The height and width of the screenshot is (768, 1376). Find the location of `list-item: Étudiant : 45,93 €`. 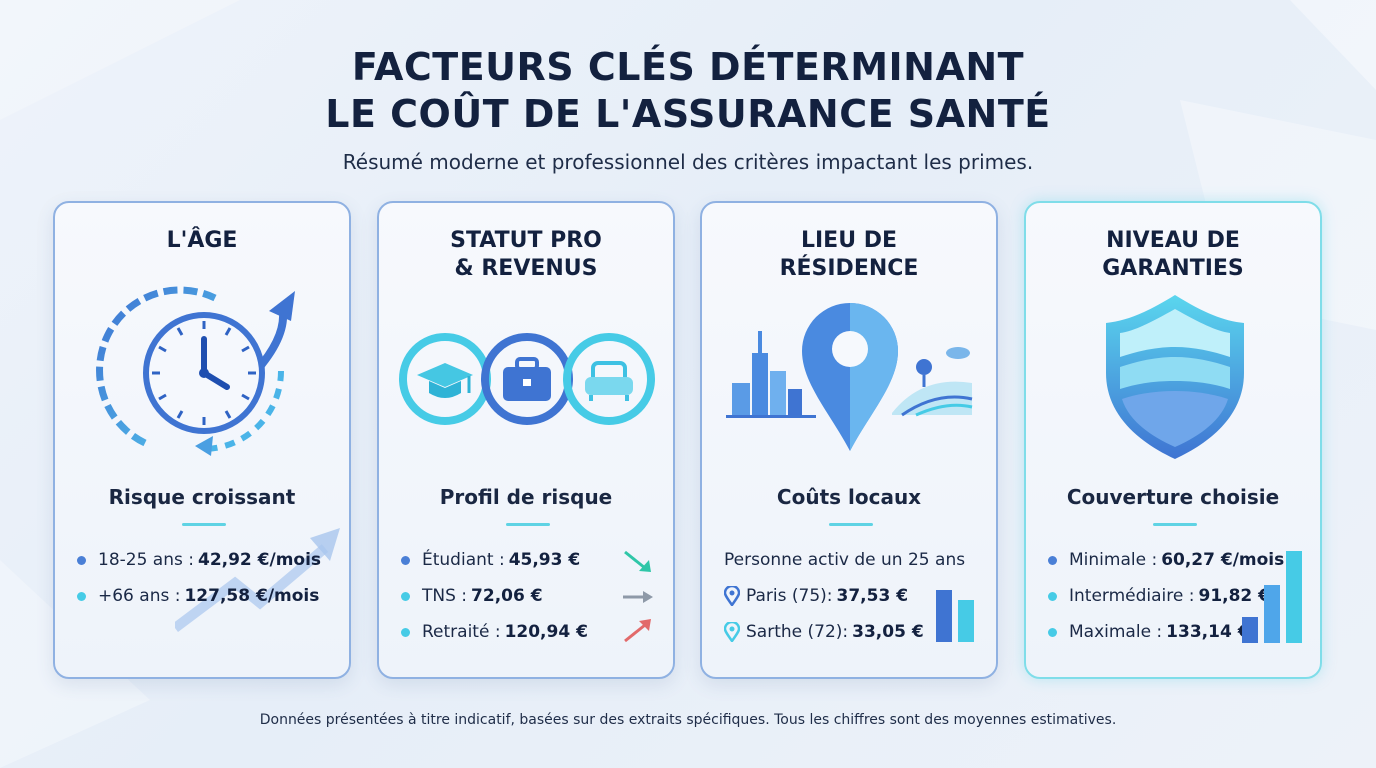

list-item: Étudiant : 45,93 € is located at coordinates (490, 560).